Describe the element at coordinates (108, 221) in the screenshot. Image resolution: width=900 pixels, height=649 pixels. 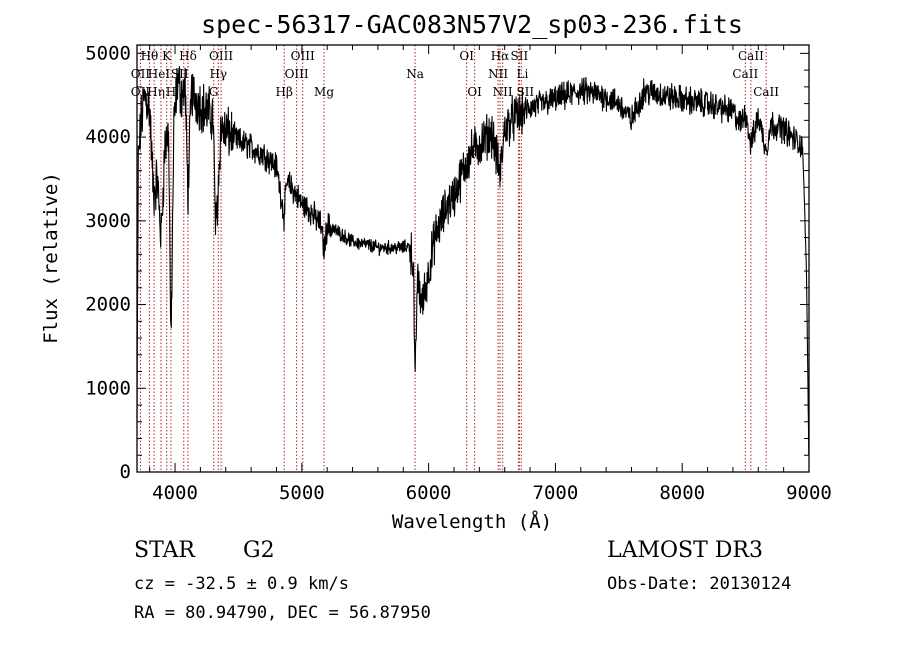
I see `y-tick-label: 3000` at that location.